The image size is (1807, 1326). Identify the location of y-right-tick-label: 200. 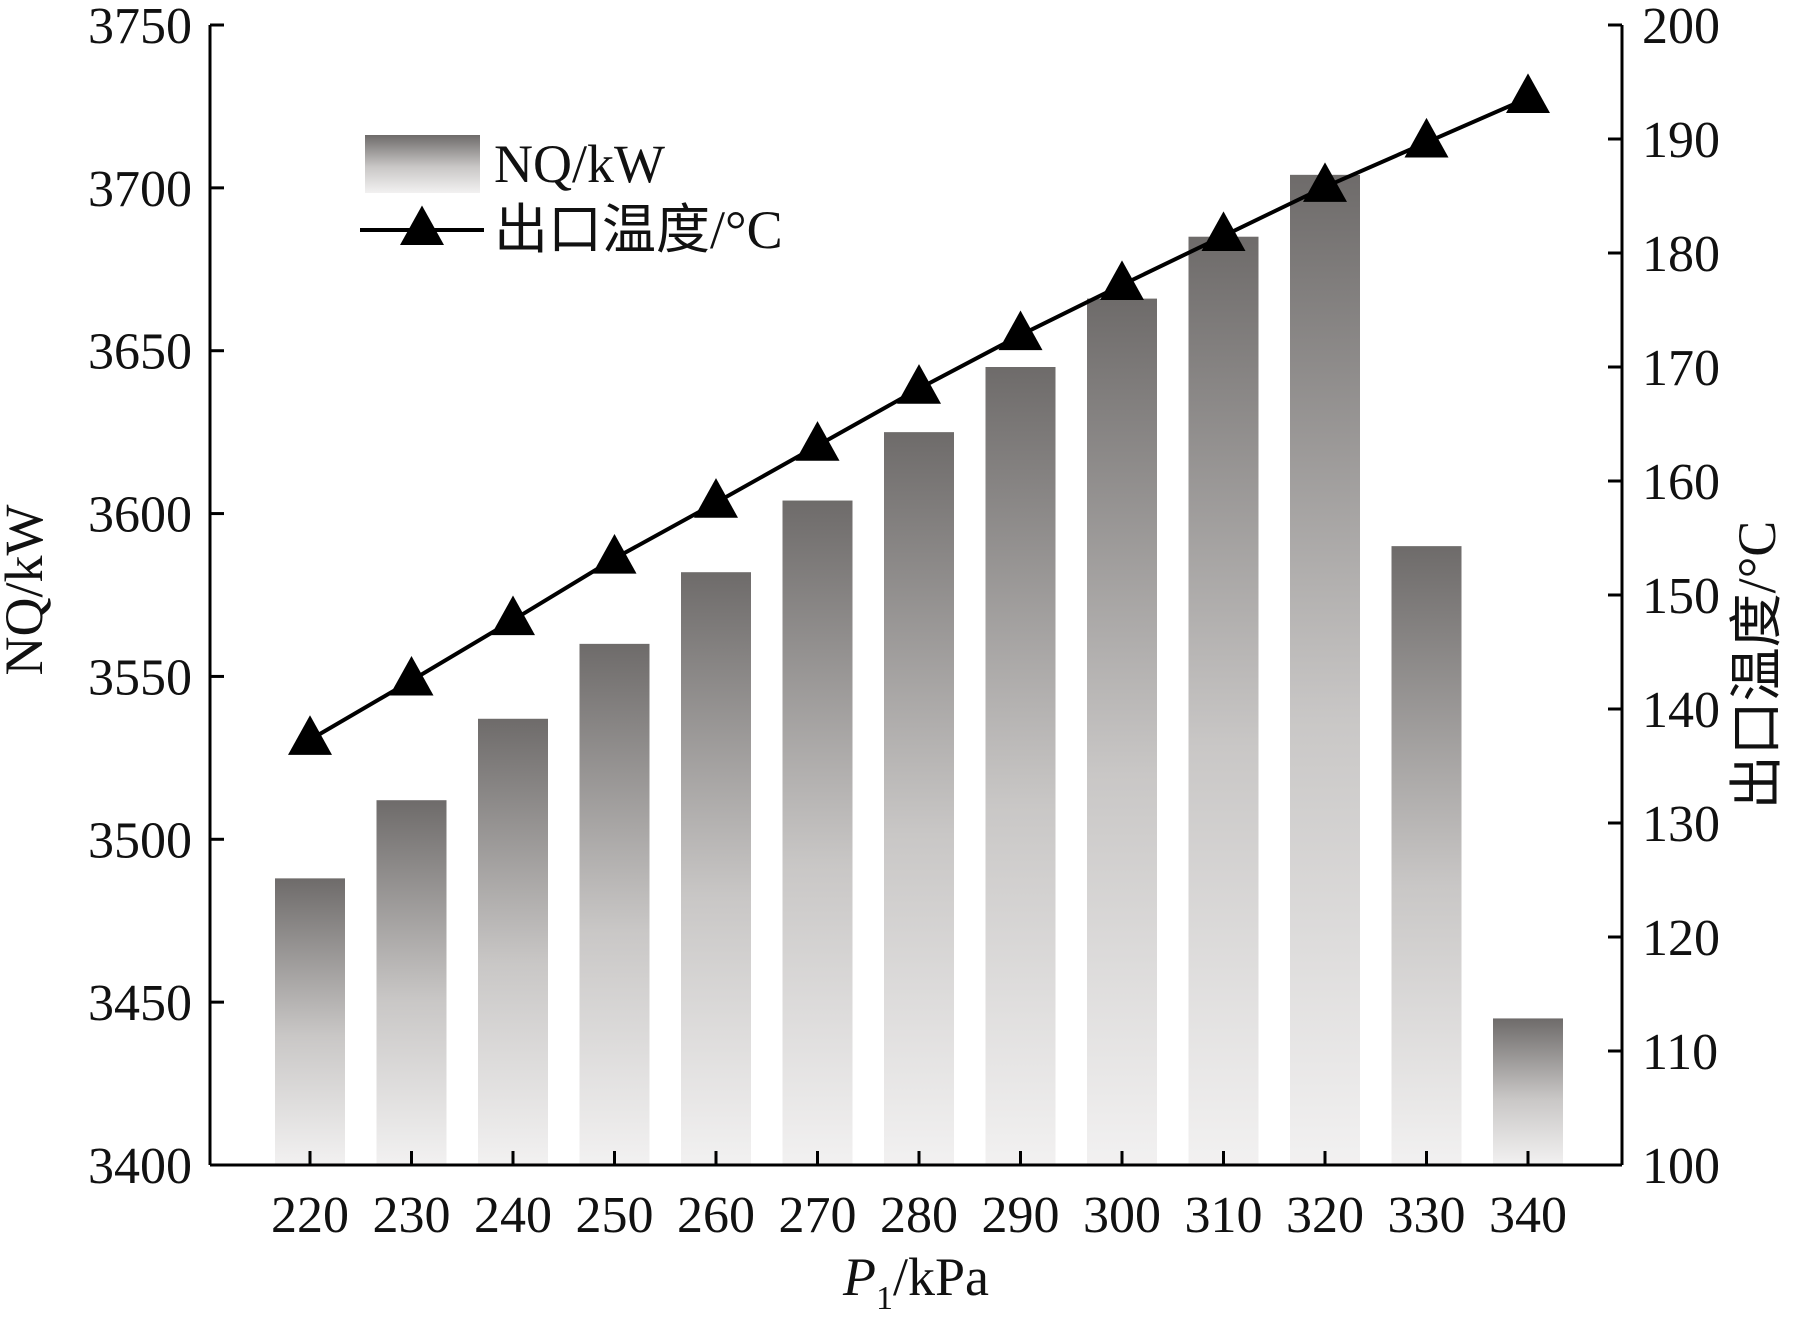
(1681, 27).